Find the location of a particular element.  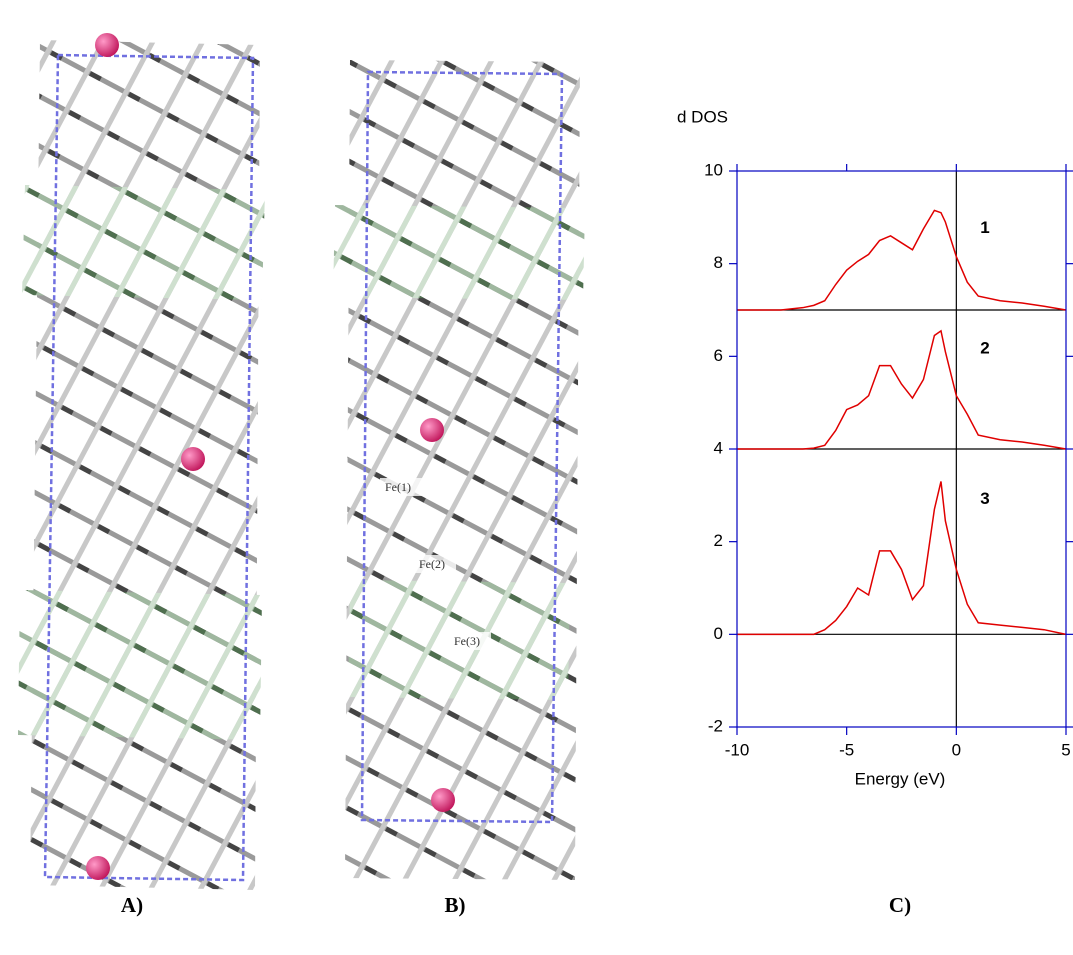

curve-label: 3 is located at coordinates (984, 498).